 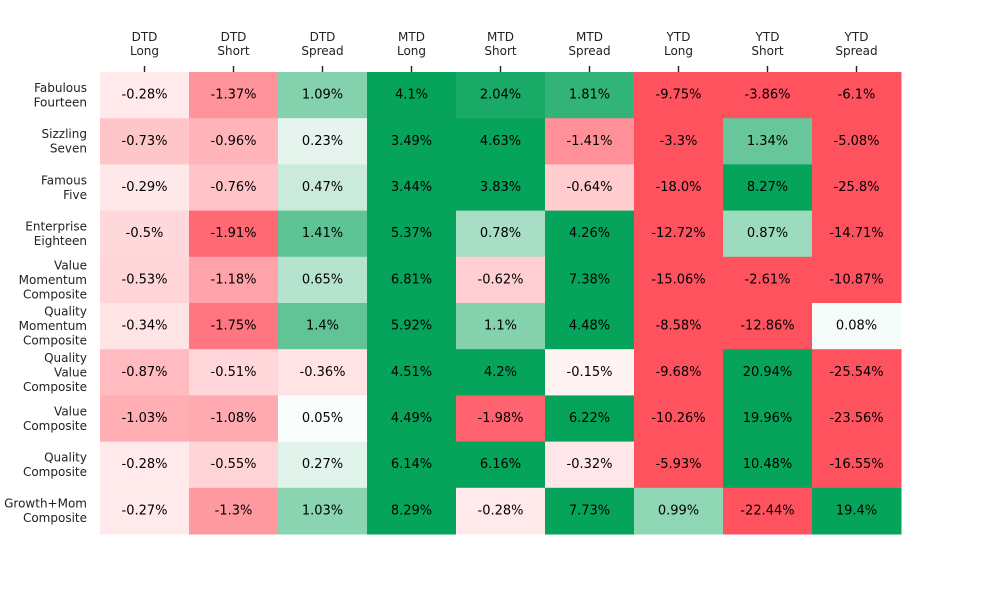 I want to click on cell-value-label: 3.49%, so click(x=411, y=141).